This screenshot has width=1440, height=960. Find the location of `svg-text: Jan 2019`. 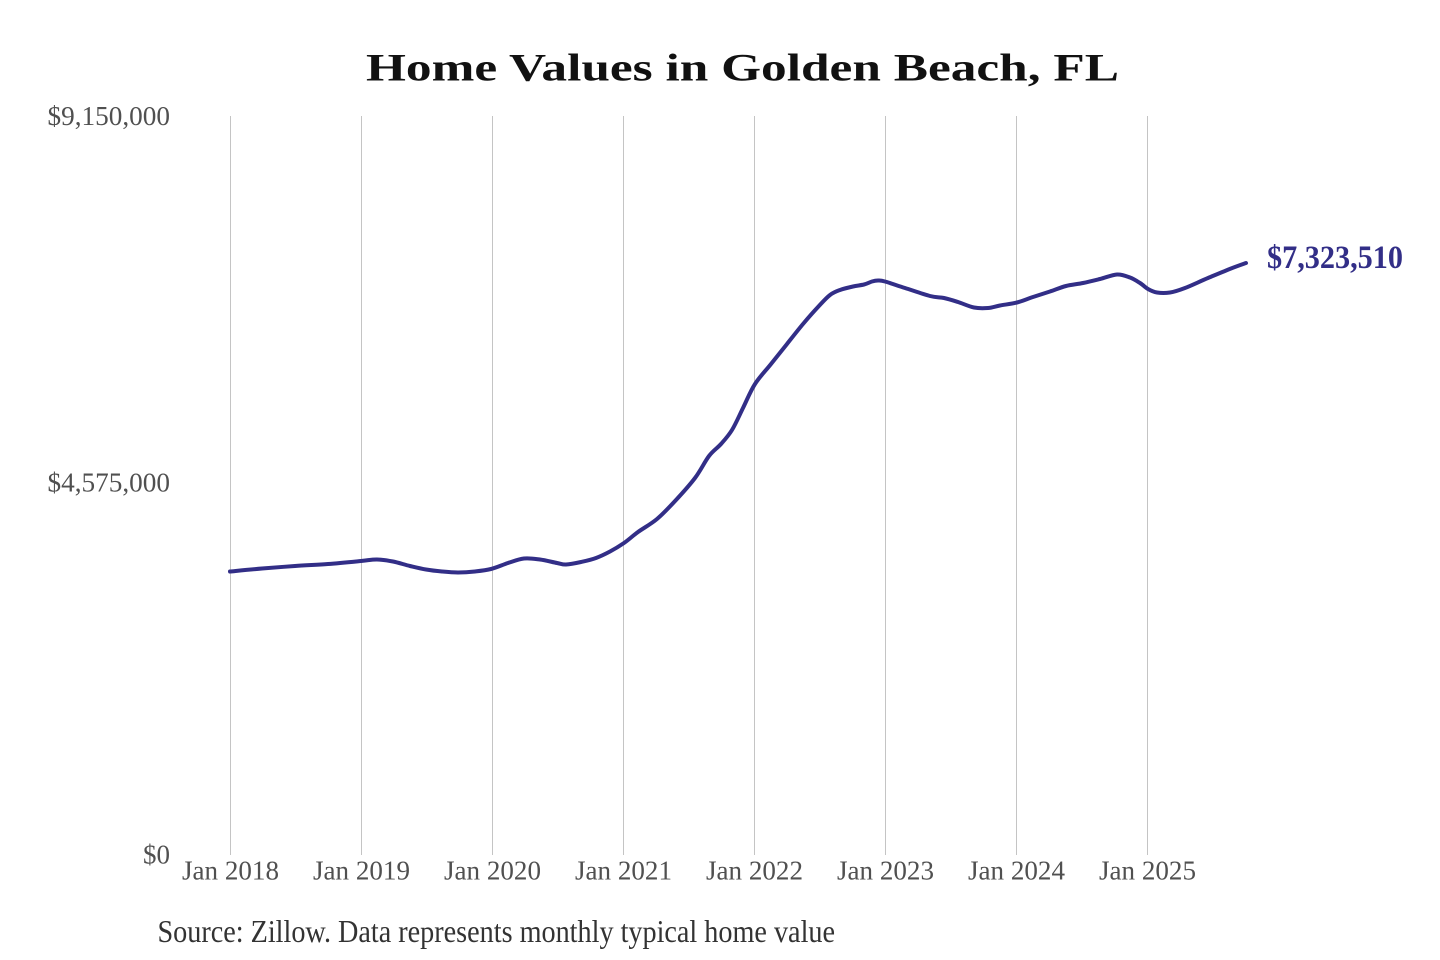

svg-text: Jan 2019 is located at coordinates (361, 871).